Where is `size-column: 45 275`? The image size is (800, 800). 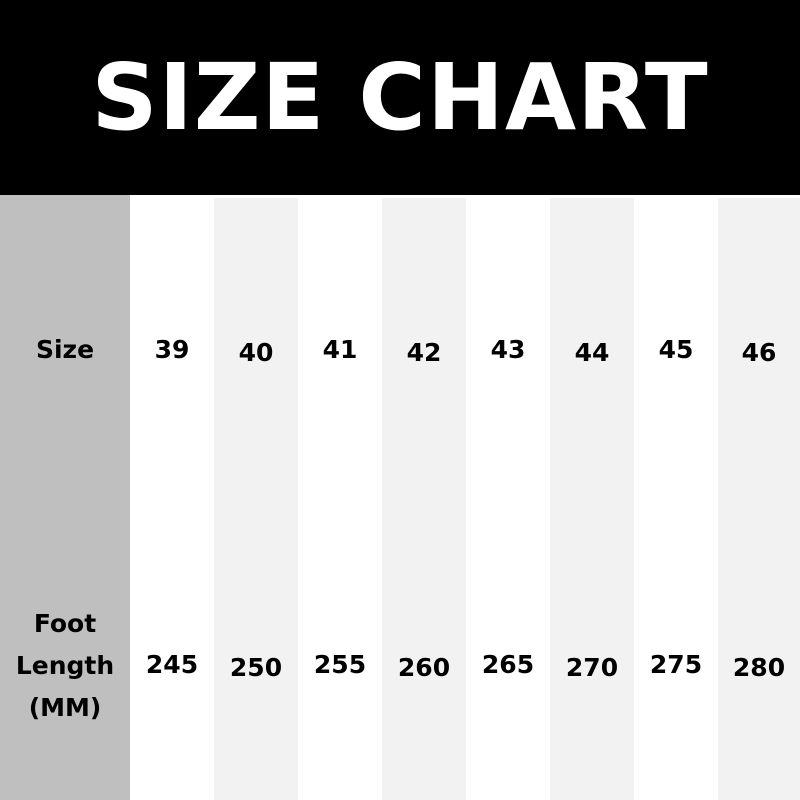 size-column: 45 275 is located at coordinates (676, 497).